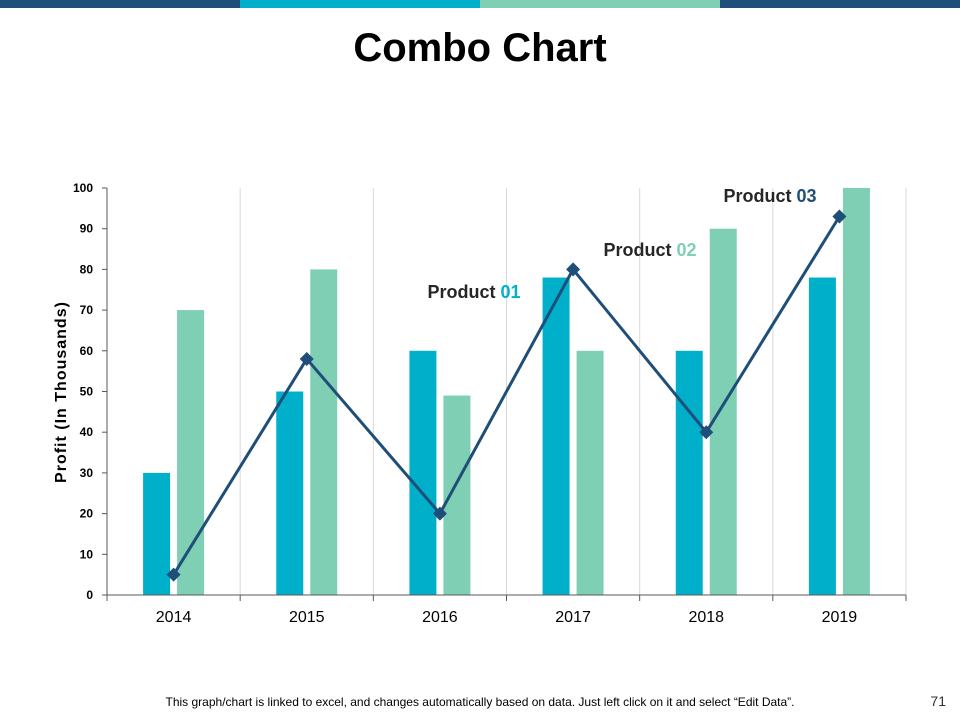  What do you see at coordinates (87, 351) in the screenshot?
I see `y-tick-label: 60` at bounding box center [87, 351].